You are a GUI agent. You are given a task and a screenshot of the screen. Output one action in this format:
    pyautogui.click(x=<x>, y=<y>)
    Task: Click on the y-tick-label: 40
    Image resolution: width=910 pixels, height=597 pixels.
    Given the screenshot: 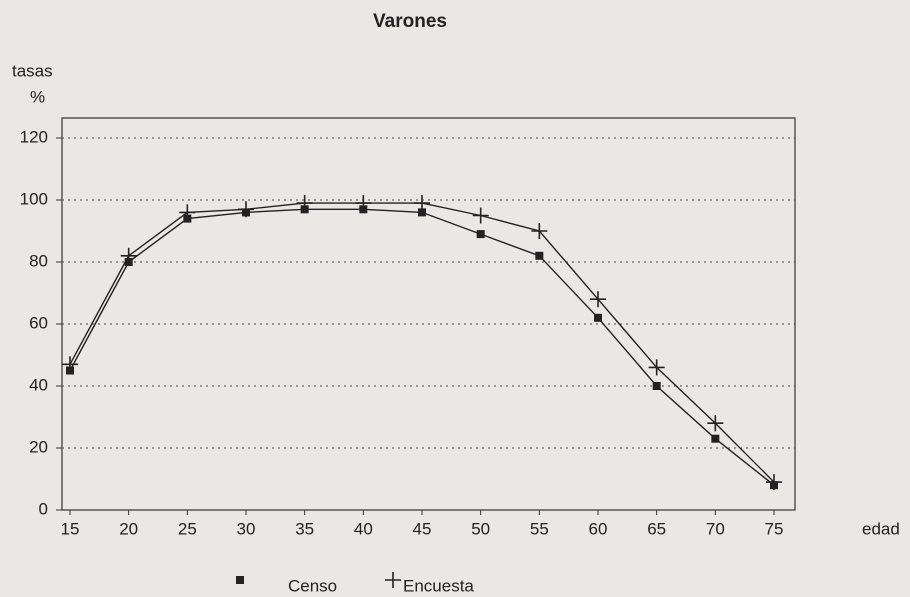 What is the action you would take?
    pyautogui.click(x=38, y=384)
    